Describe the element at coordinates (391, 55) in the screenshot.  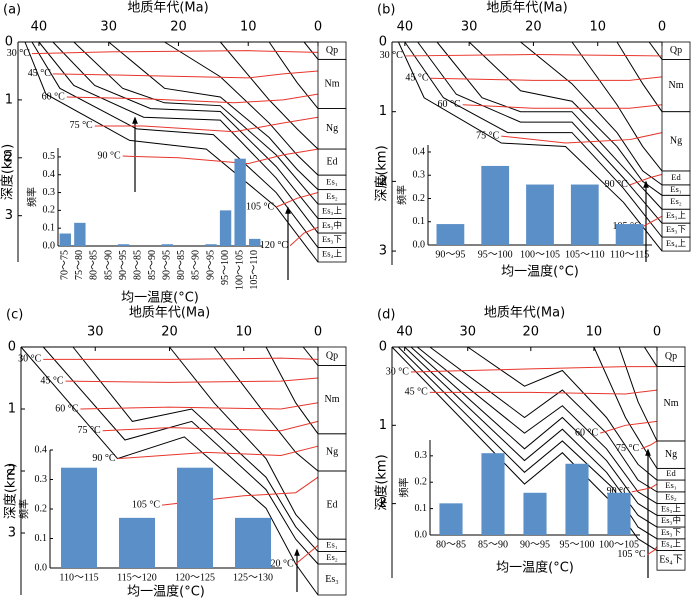
I see `isotherm-label: 30 °C` at that location.